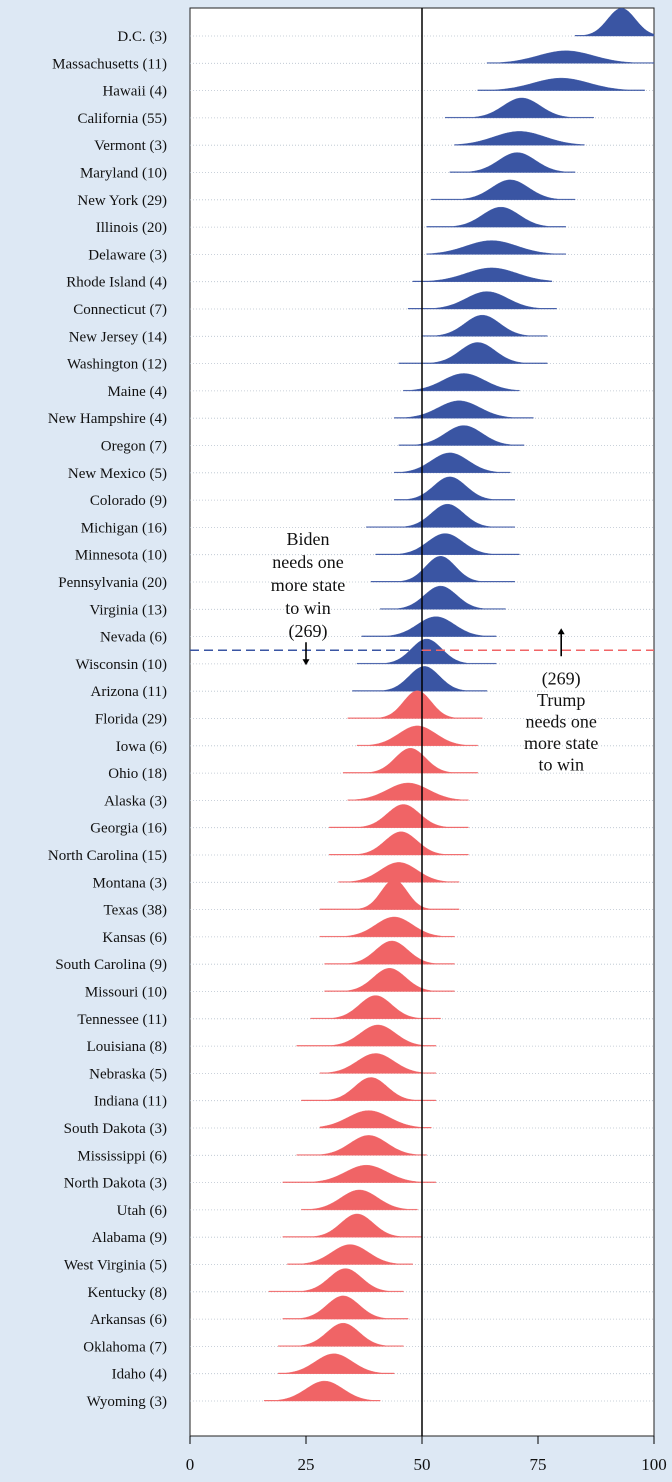 Image resolution: width=672 pixels, height=1482 pixels. I want to click on label-maine-4: Maine (4), so click(137, 392).